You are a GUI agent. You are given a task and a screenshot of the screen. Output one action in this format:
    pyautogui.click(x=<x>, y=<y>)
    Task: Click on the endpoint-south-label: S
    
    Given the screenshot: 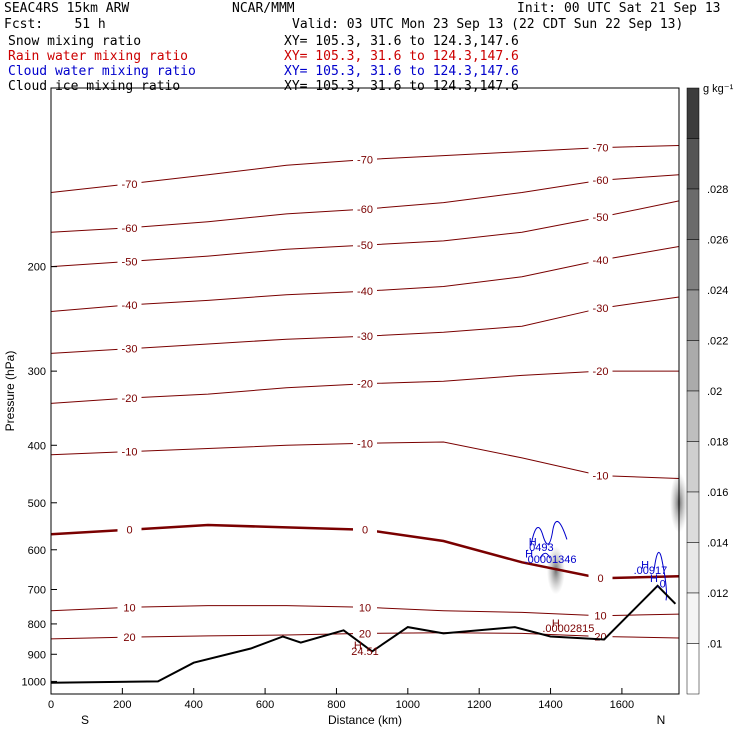 What is the action you would take?
    pyautogui.click(x=85, y=720)
    